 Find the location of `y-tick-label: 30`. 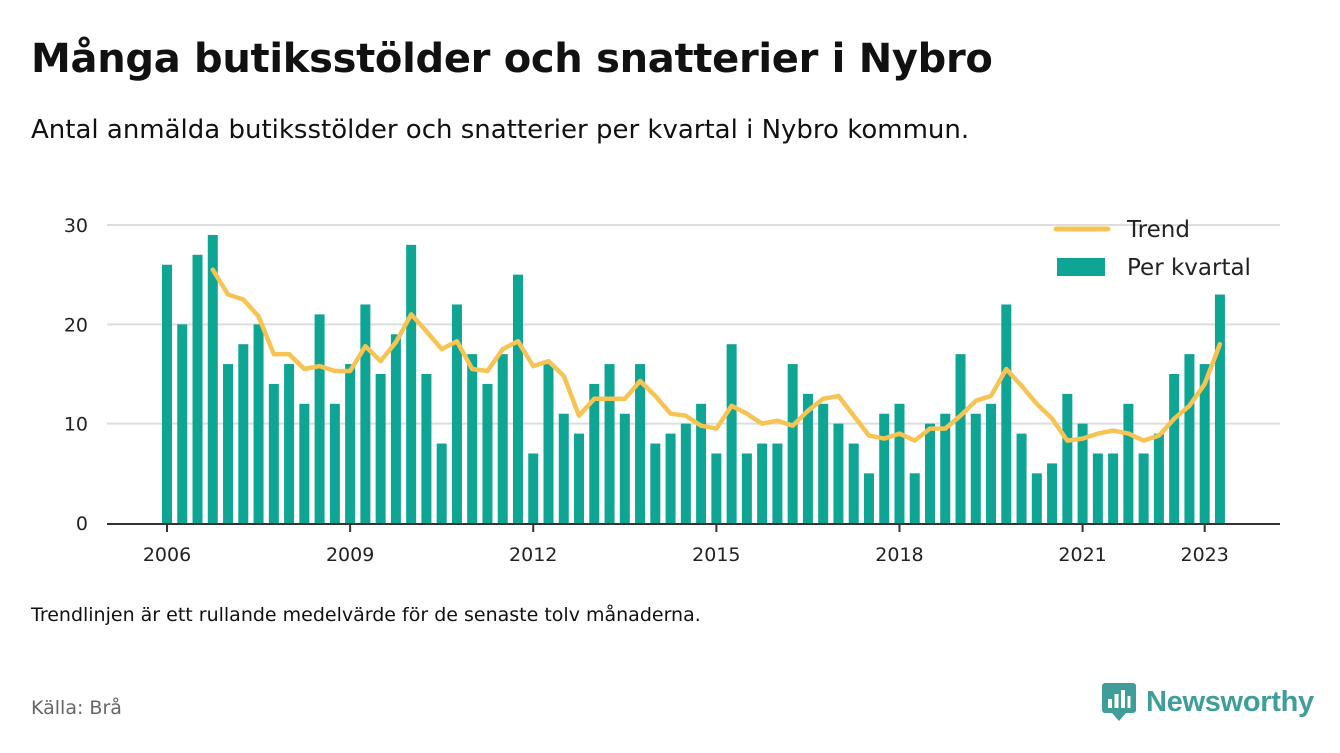

y-tick-label: 30 is located at coordinates (76, 226).